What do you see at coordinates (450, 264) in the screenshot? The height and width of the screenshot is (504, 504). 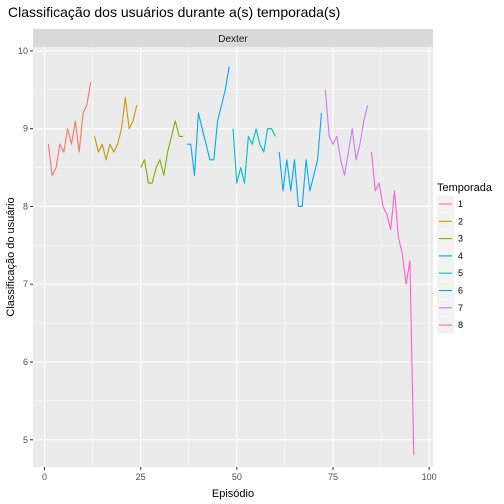 I see `legend: 1 2 3 4 5 6 7 8` at bounding box center [450, 264].